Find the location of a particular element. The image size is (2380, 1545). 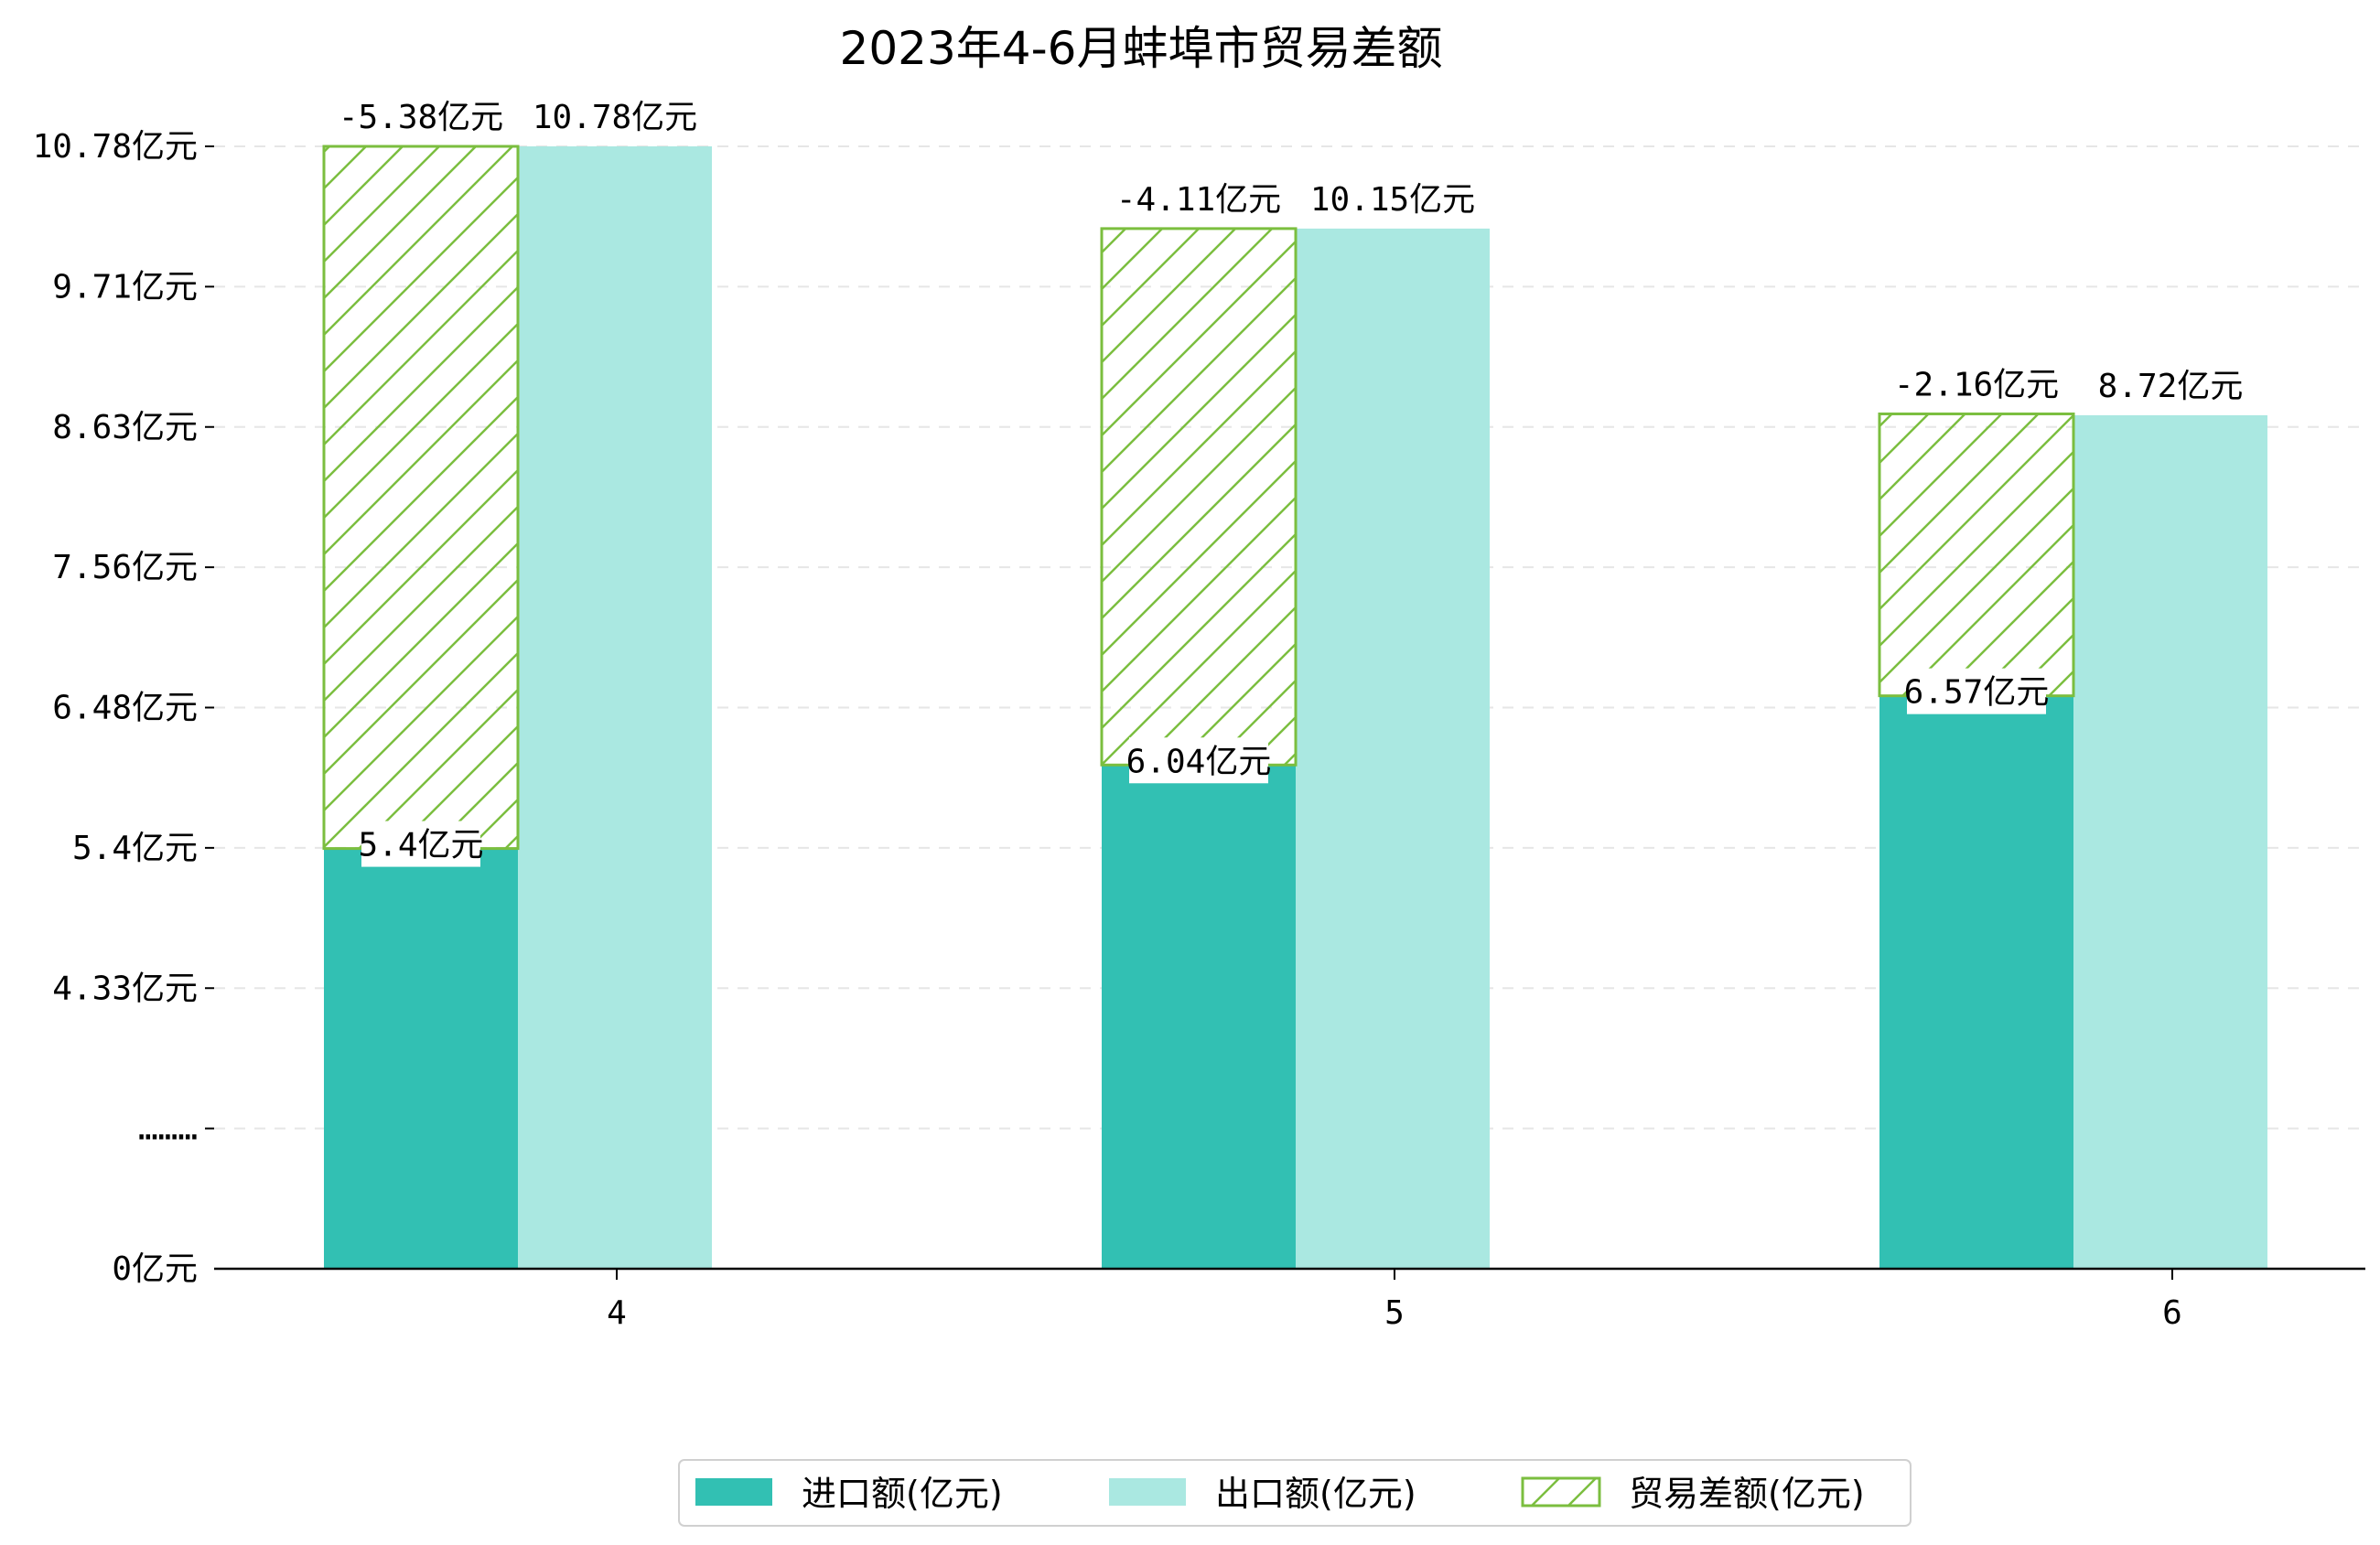

export-value-label: 10.15亿元 is located at coordinates (1392, 200).